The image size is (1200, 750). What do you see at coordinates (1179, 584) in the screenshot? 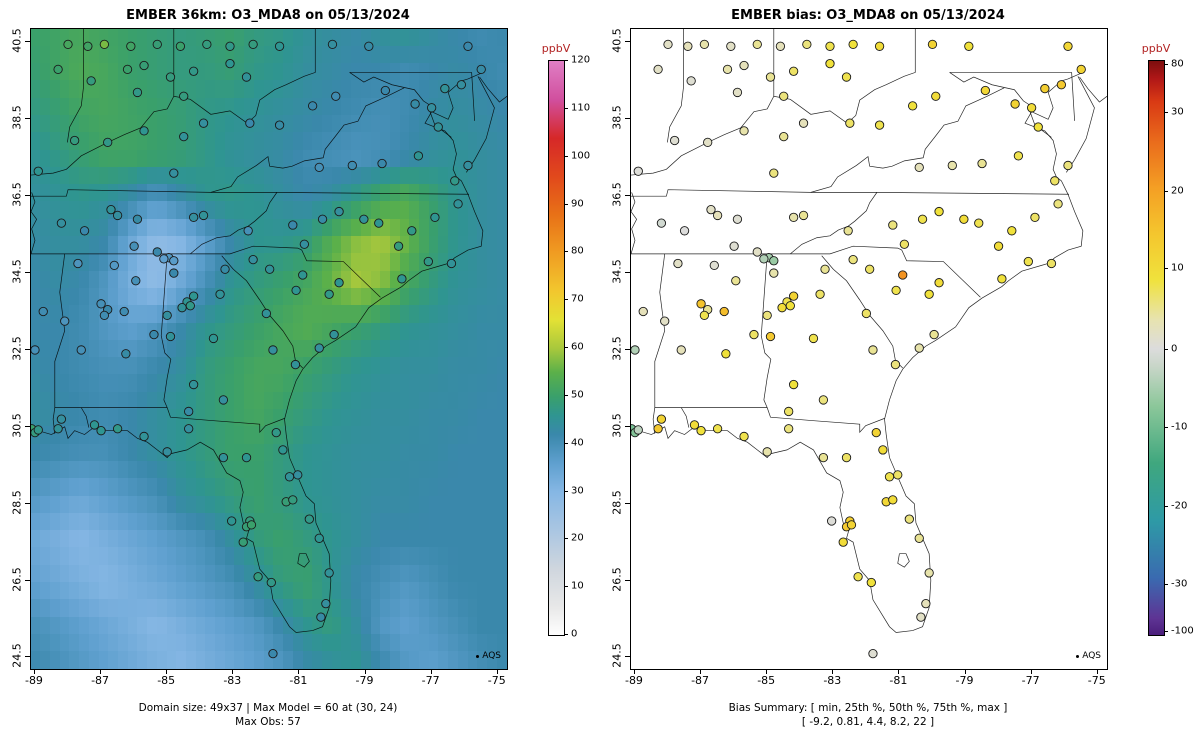
I see `colorbar-tick-label: -30` at bounding box center [1179, 584].